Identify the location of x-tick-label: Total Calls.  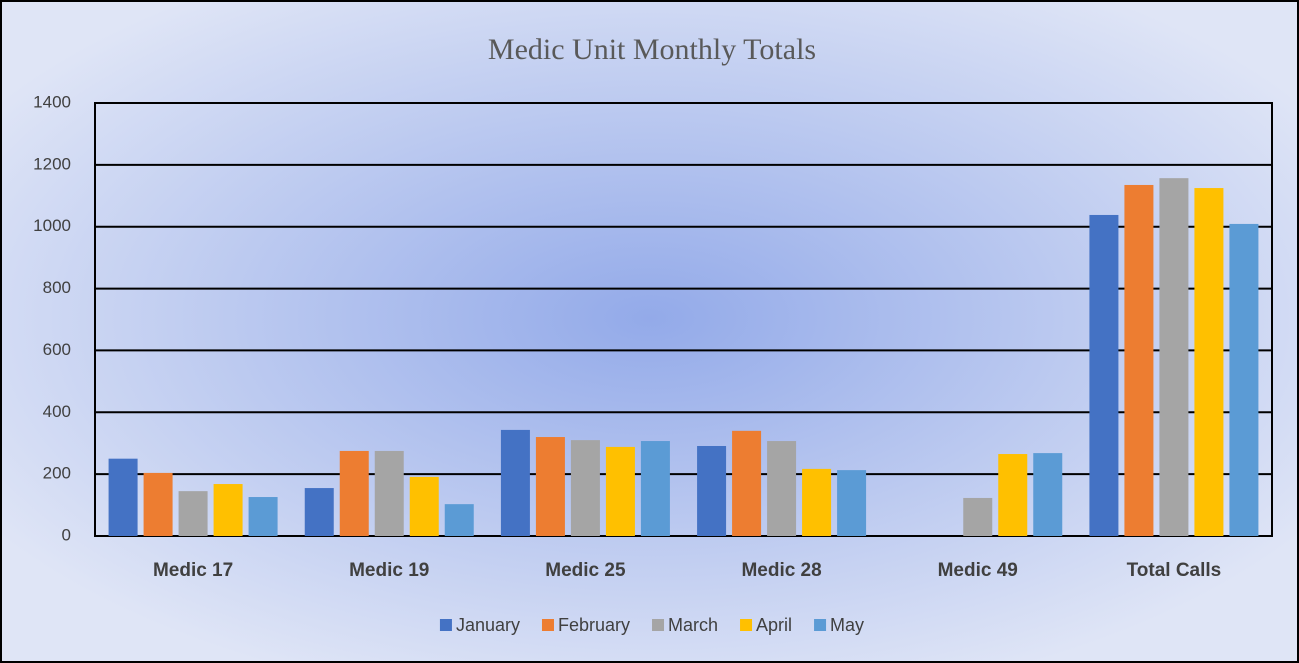
(1174, 570).